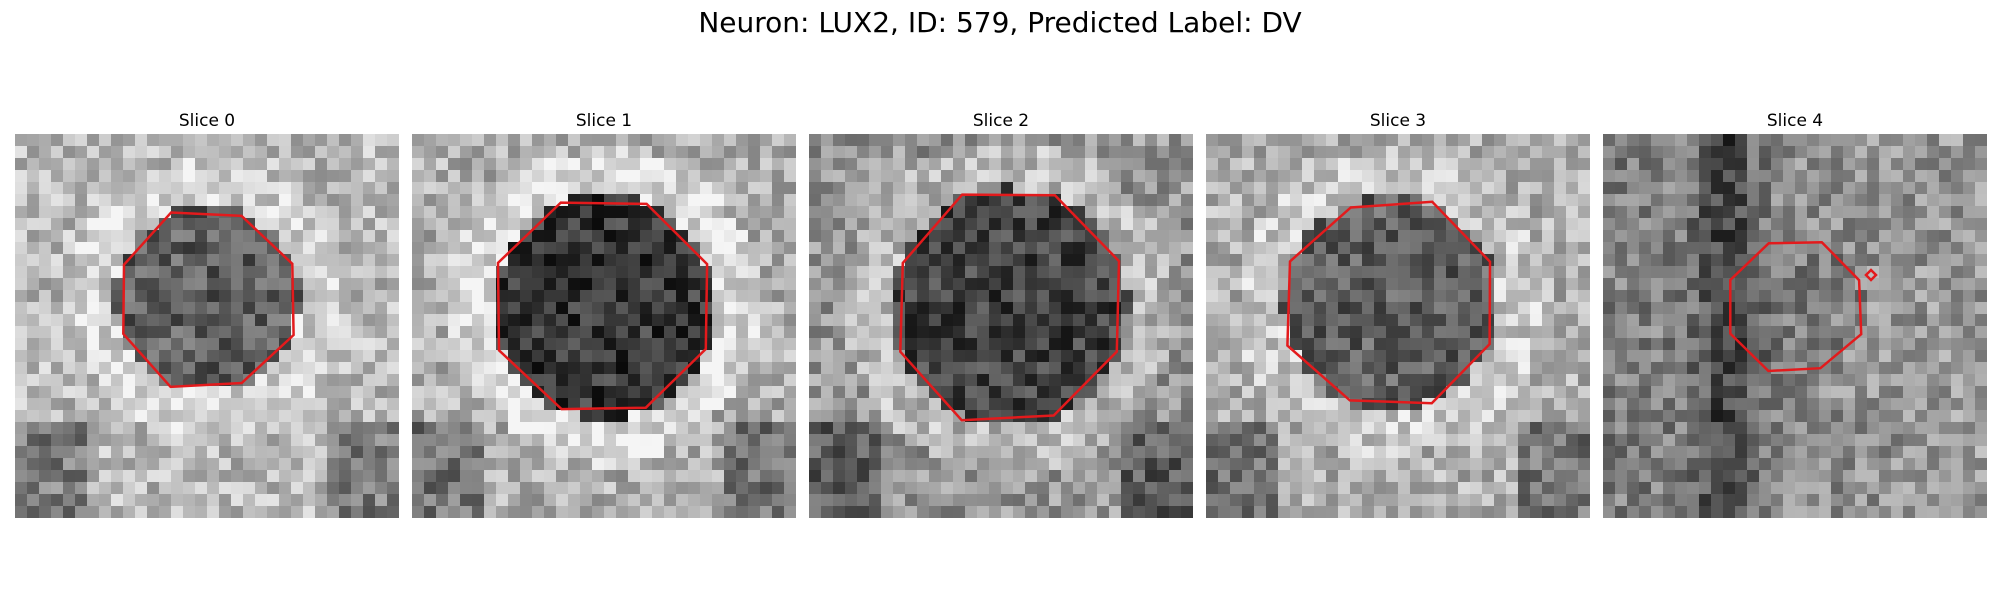 Image resolution: width=2000 pixels, height=600 pixels. What do you see at coordinates (1001, 121) in the screenshot?
I see `slice-title-2: Slice 2` at bounding box center [1001, 121].